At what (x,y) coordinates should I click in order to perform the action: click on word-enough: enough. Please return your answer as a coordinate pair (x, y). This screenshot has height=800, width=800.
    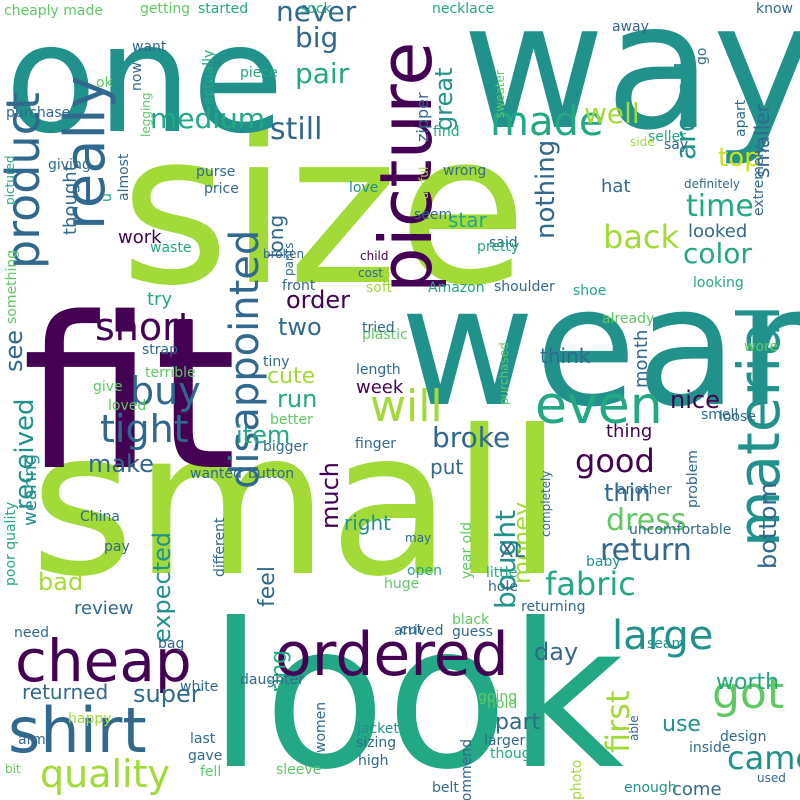
    Looking at the image, I should click on (650, 788).